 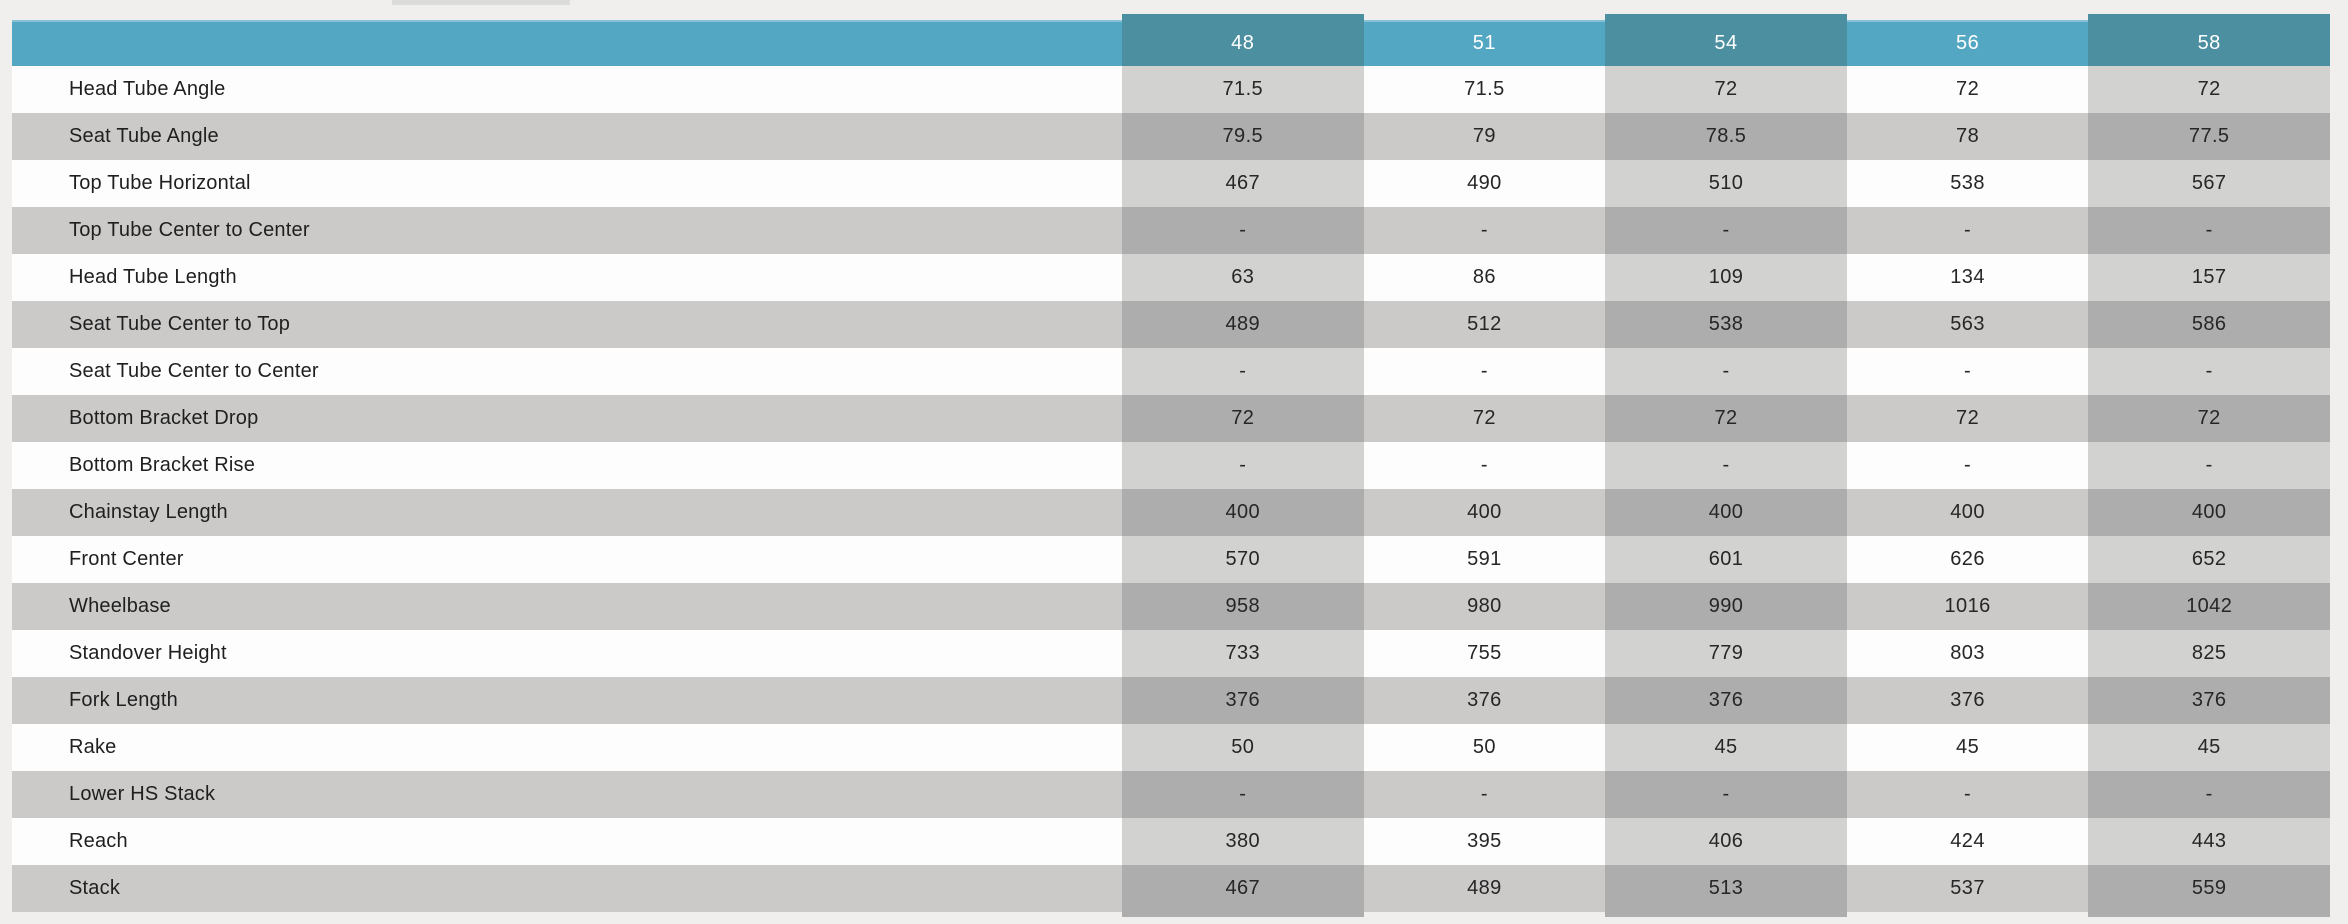 I want to click on value-cell: 395, so click(x=1484, y=841).